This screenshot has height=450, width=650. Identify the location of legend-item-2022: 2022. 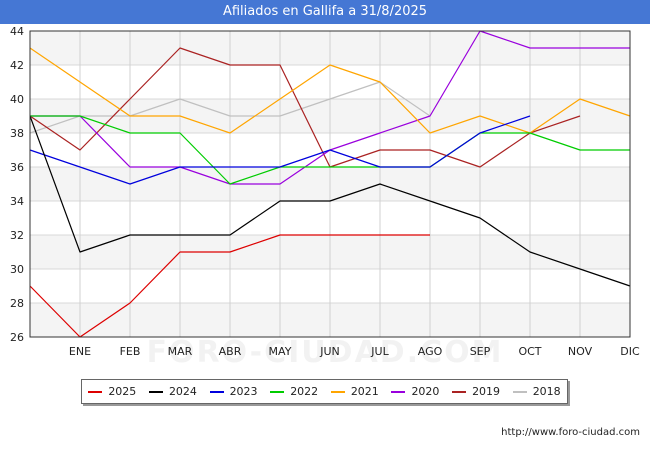
(294, 391).